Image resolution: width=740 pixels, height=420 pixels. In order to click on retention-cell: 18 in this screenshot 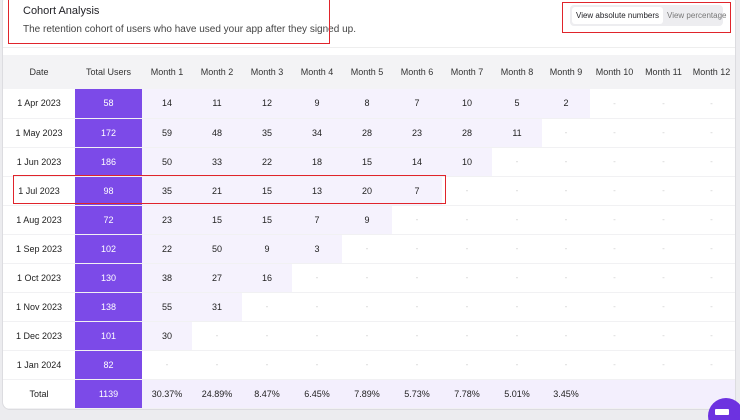, I will do `click(317, 161)`.